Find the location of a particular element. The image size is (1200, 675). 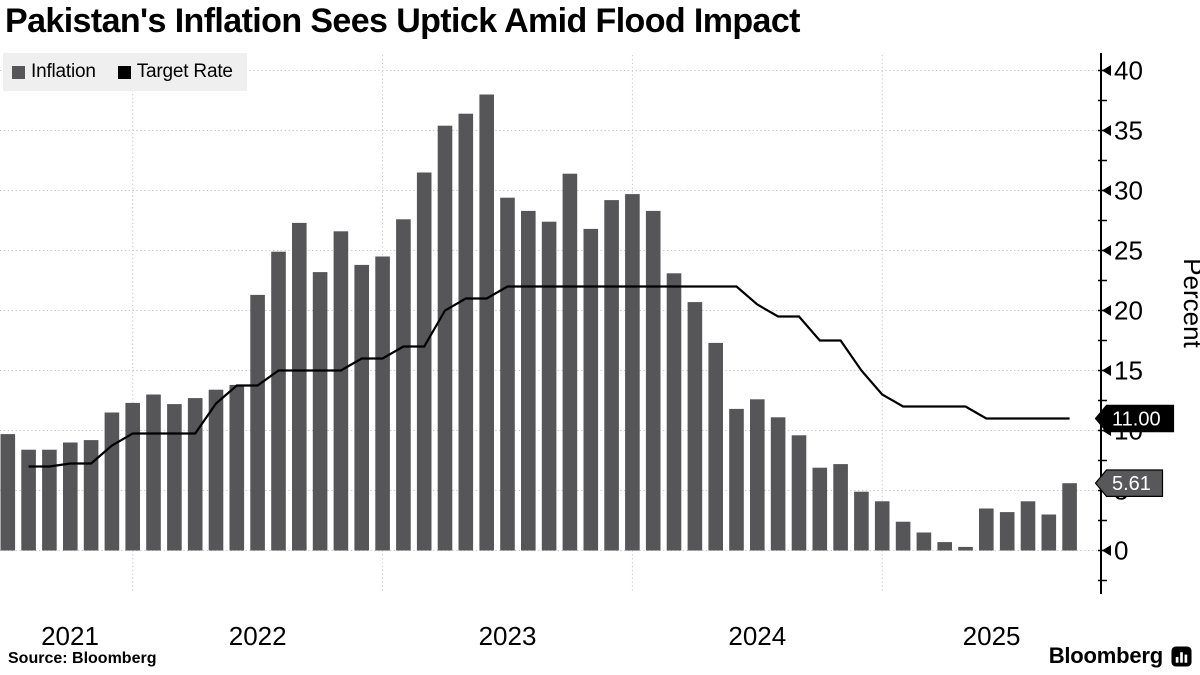

y-tick-label: 25 is located at coordinates (1128, 251).